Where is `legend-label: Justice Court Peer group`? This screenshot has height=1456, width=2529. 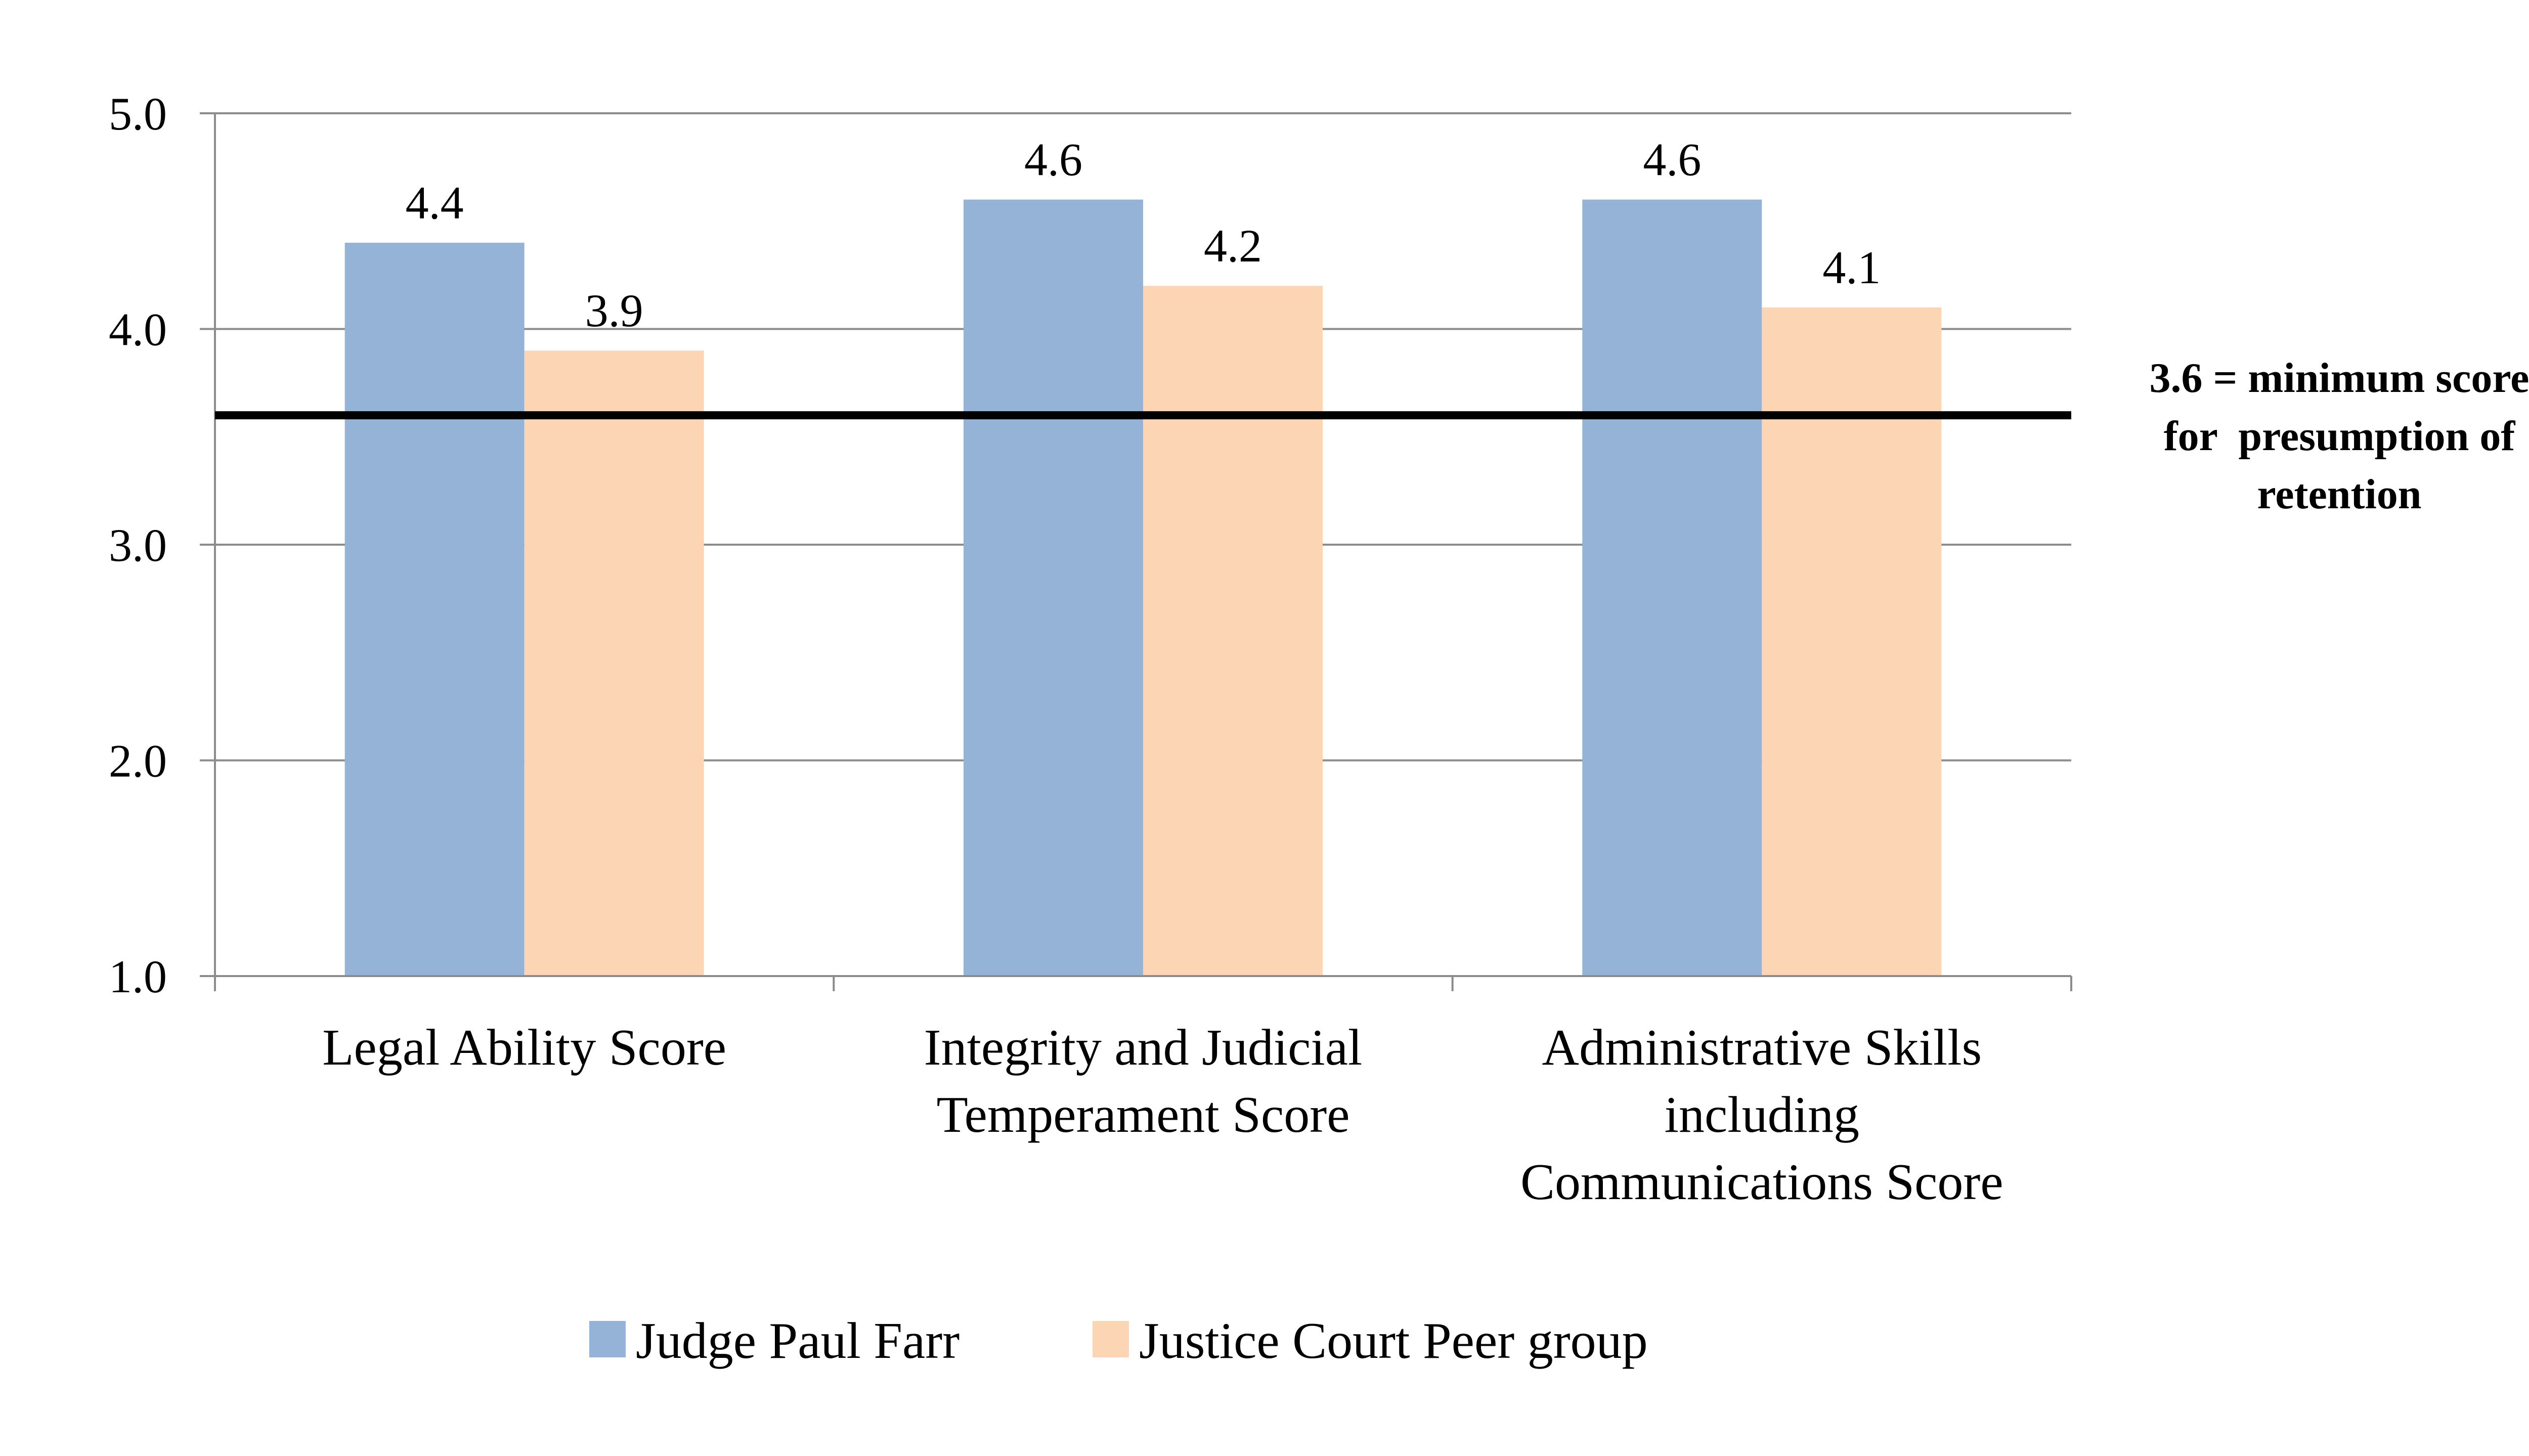 legend-label: Justice Court Peer group is located at coordinates (1393, 1341).